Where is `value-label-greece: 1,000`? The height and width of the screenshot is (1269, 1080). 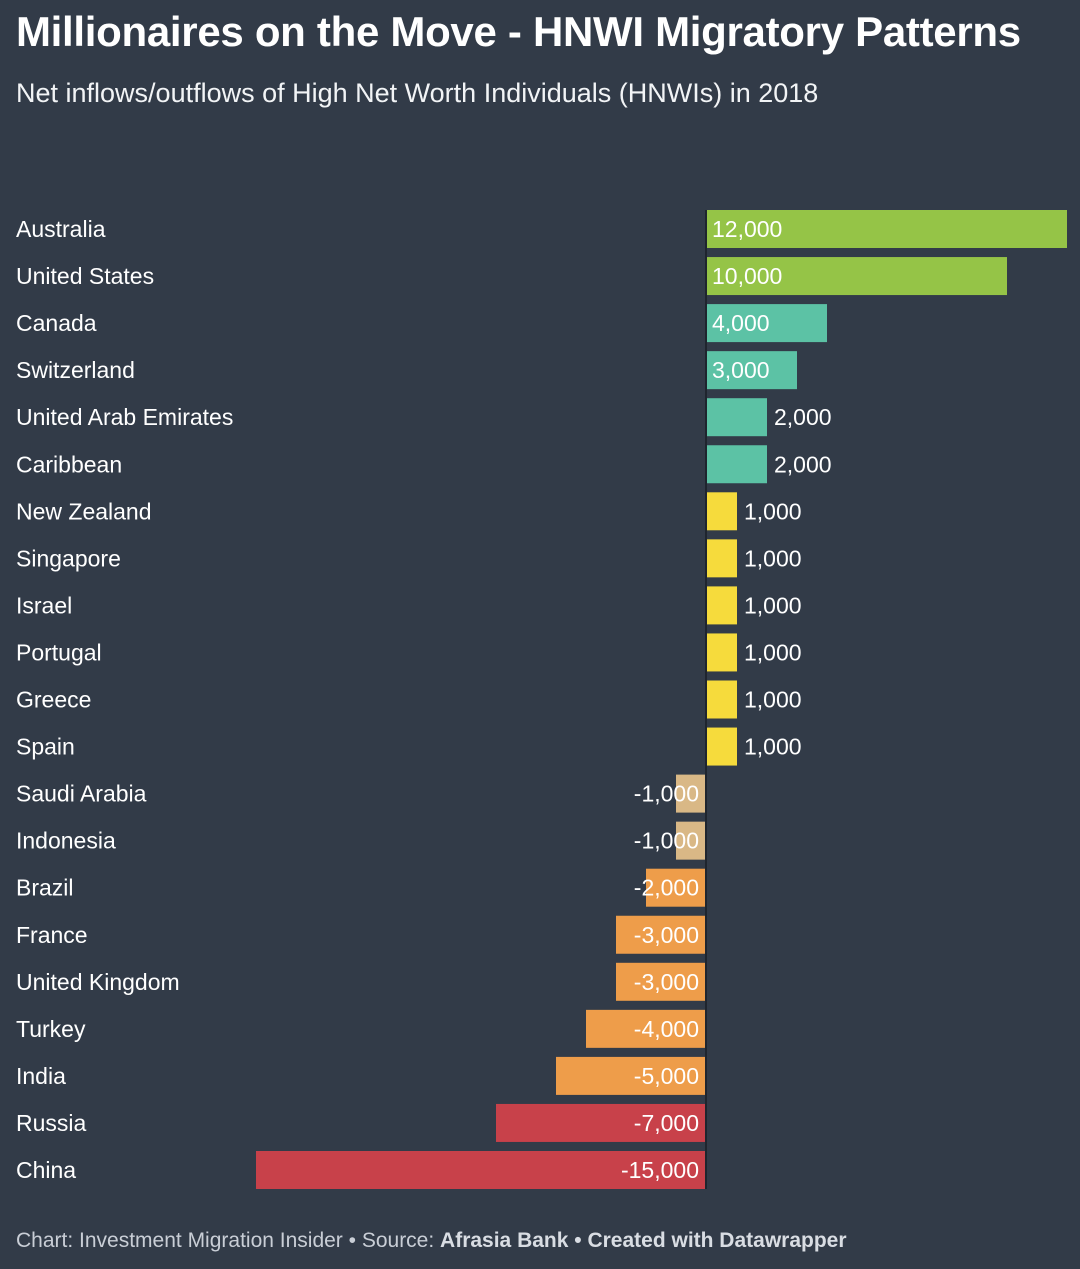 value-label-greece: 1,000 is located at coordinates (773, 700).